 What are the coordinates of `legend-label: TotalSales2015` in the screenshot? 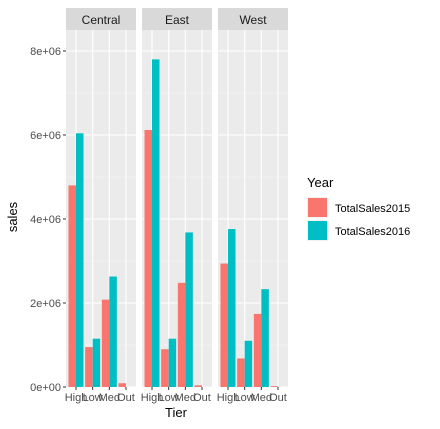 It's located at (372, 209).